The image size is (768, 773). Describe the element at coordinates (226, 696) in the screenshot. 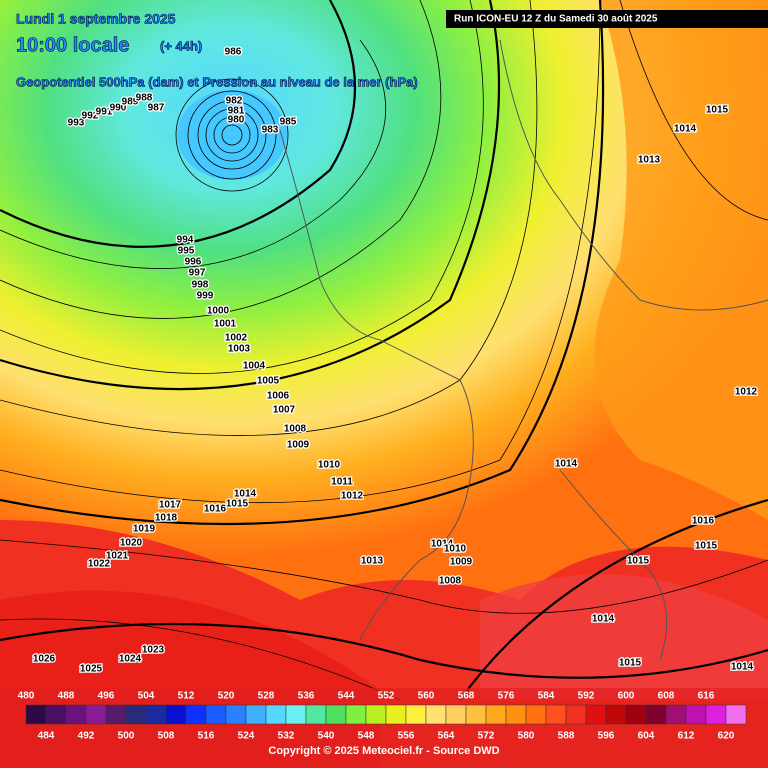

I see `legend-label: 520` at that location.